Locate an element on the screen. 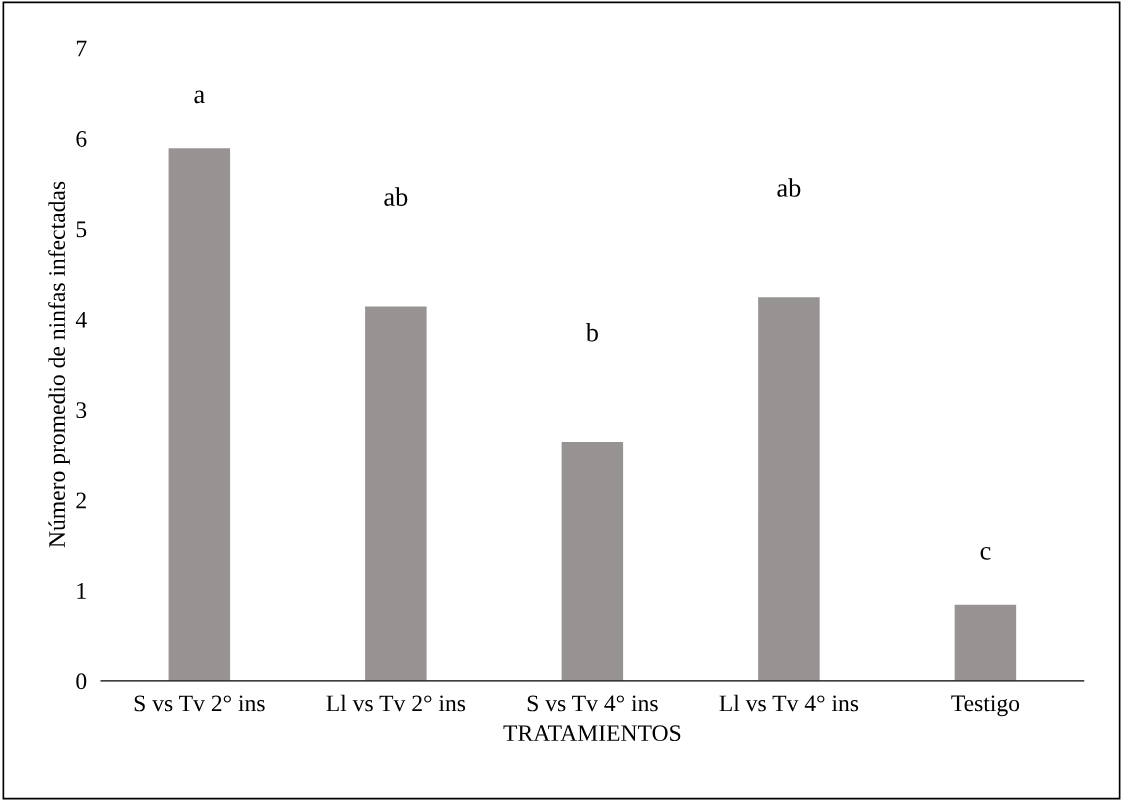 The width and height of the screenshot is (1123, 801). x-tick-label: Ll vs Tv 2° ins is located at coordinates (396, 703).